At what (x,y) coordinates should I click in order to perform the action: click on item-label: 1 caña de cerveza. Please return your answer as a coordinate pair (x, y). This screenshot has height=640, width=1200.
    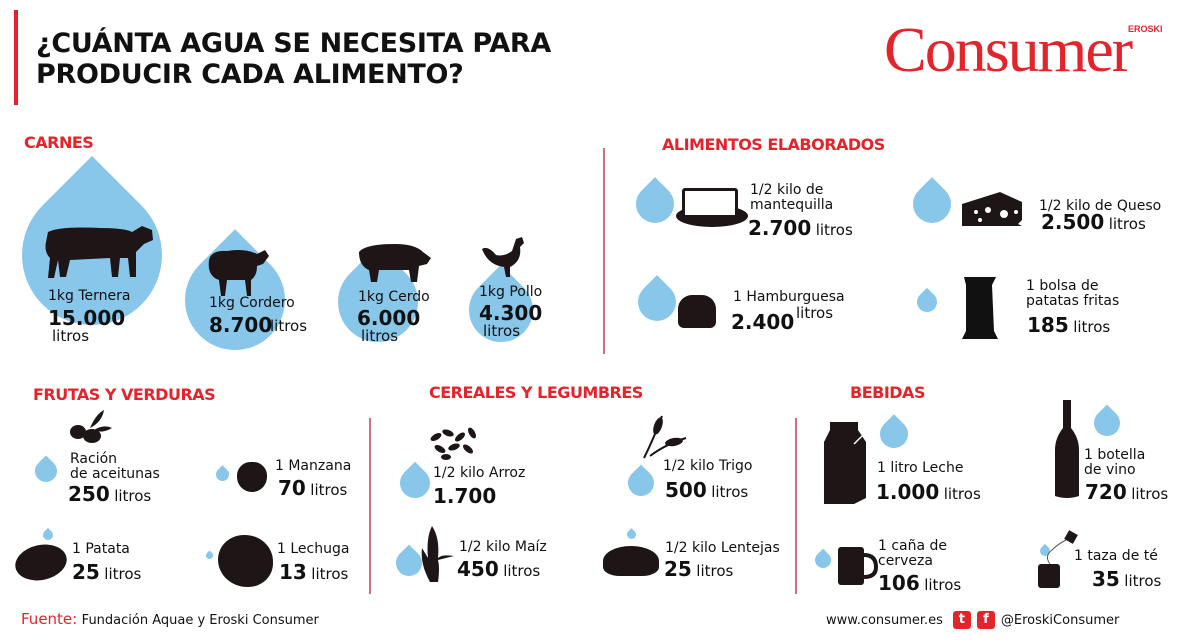
    Looking at the image, I should click on (913, 553).